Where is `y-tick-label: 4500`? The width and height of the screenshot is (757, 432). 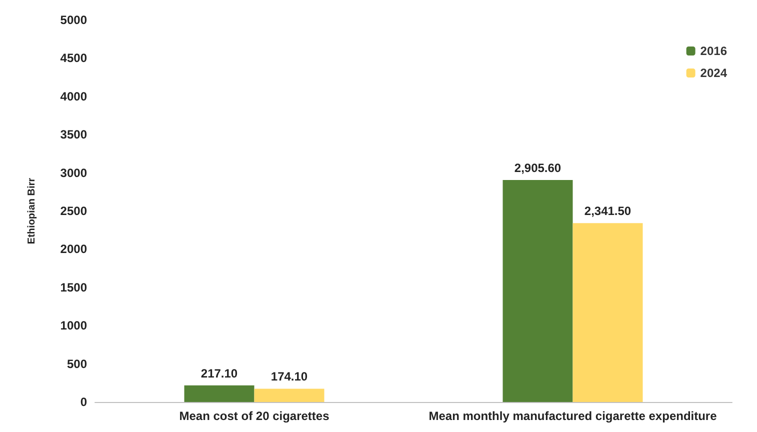 y-tick-label: 4500 is located at coordinates (74, 58).